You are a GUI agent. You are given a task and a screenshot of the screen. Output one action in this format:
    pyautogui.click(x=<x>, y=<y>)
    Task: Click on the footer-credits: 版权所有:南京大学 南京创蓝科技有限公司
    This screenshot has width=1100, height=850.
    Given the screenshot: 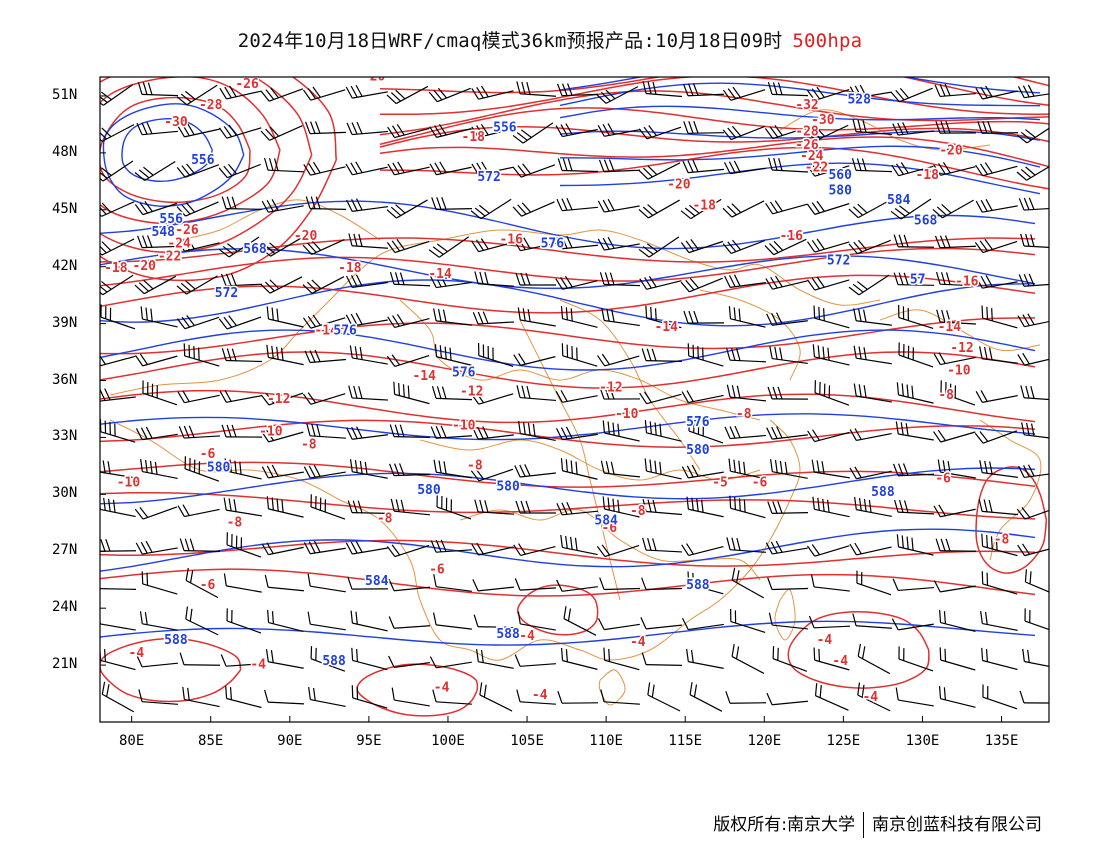 What is the action you would take?
    pyautogui.click(x=877, y=824)
    